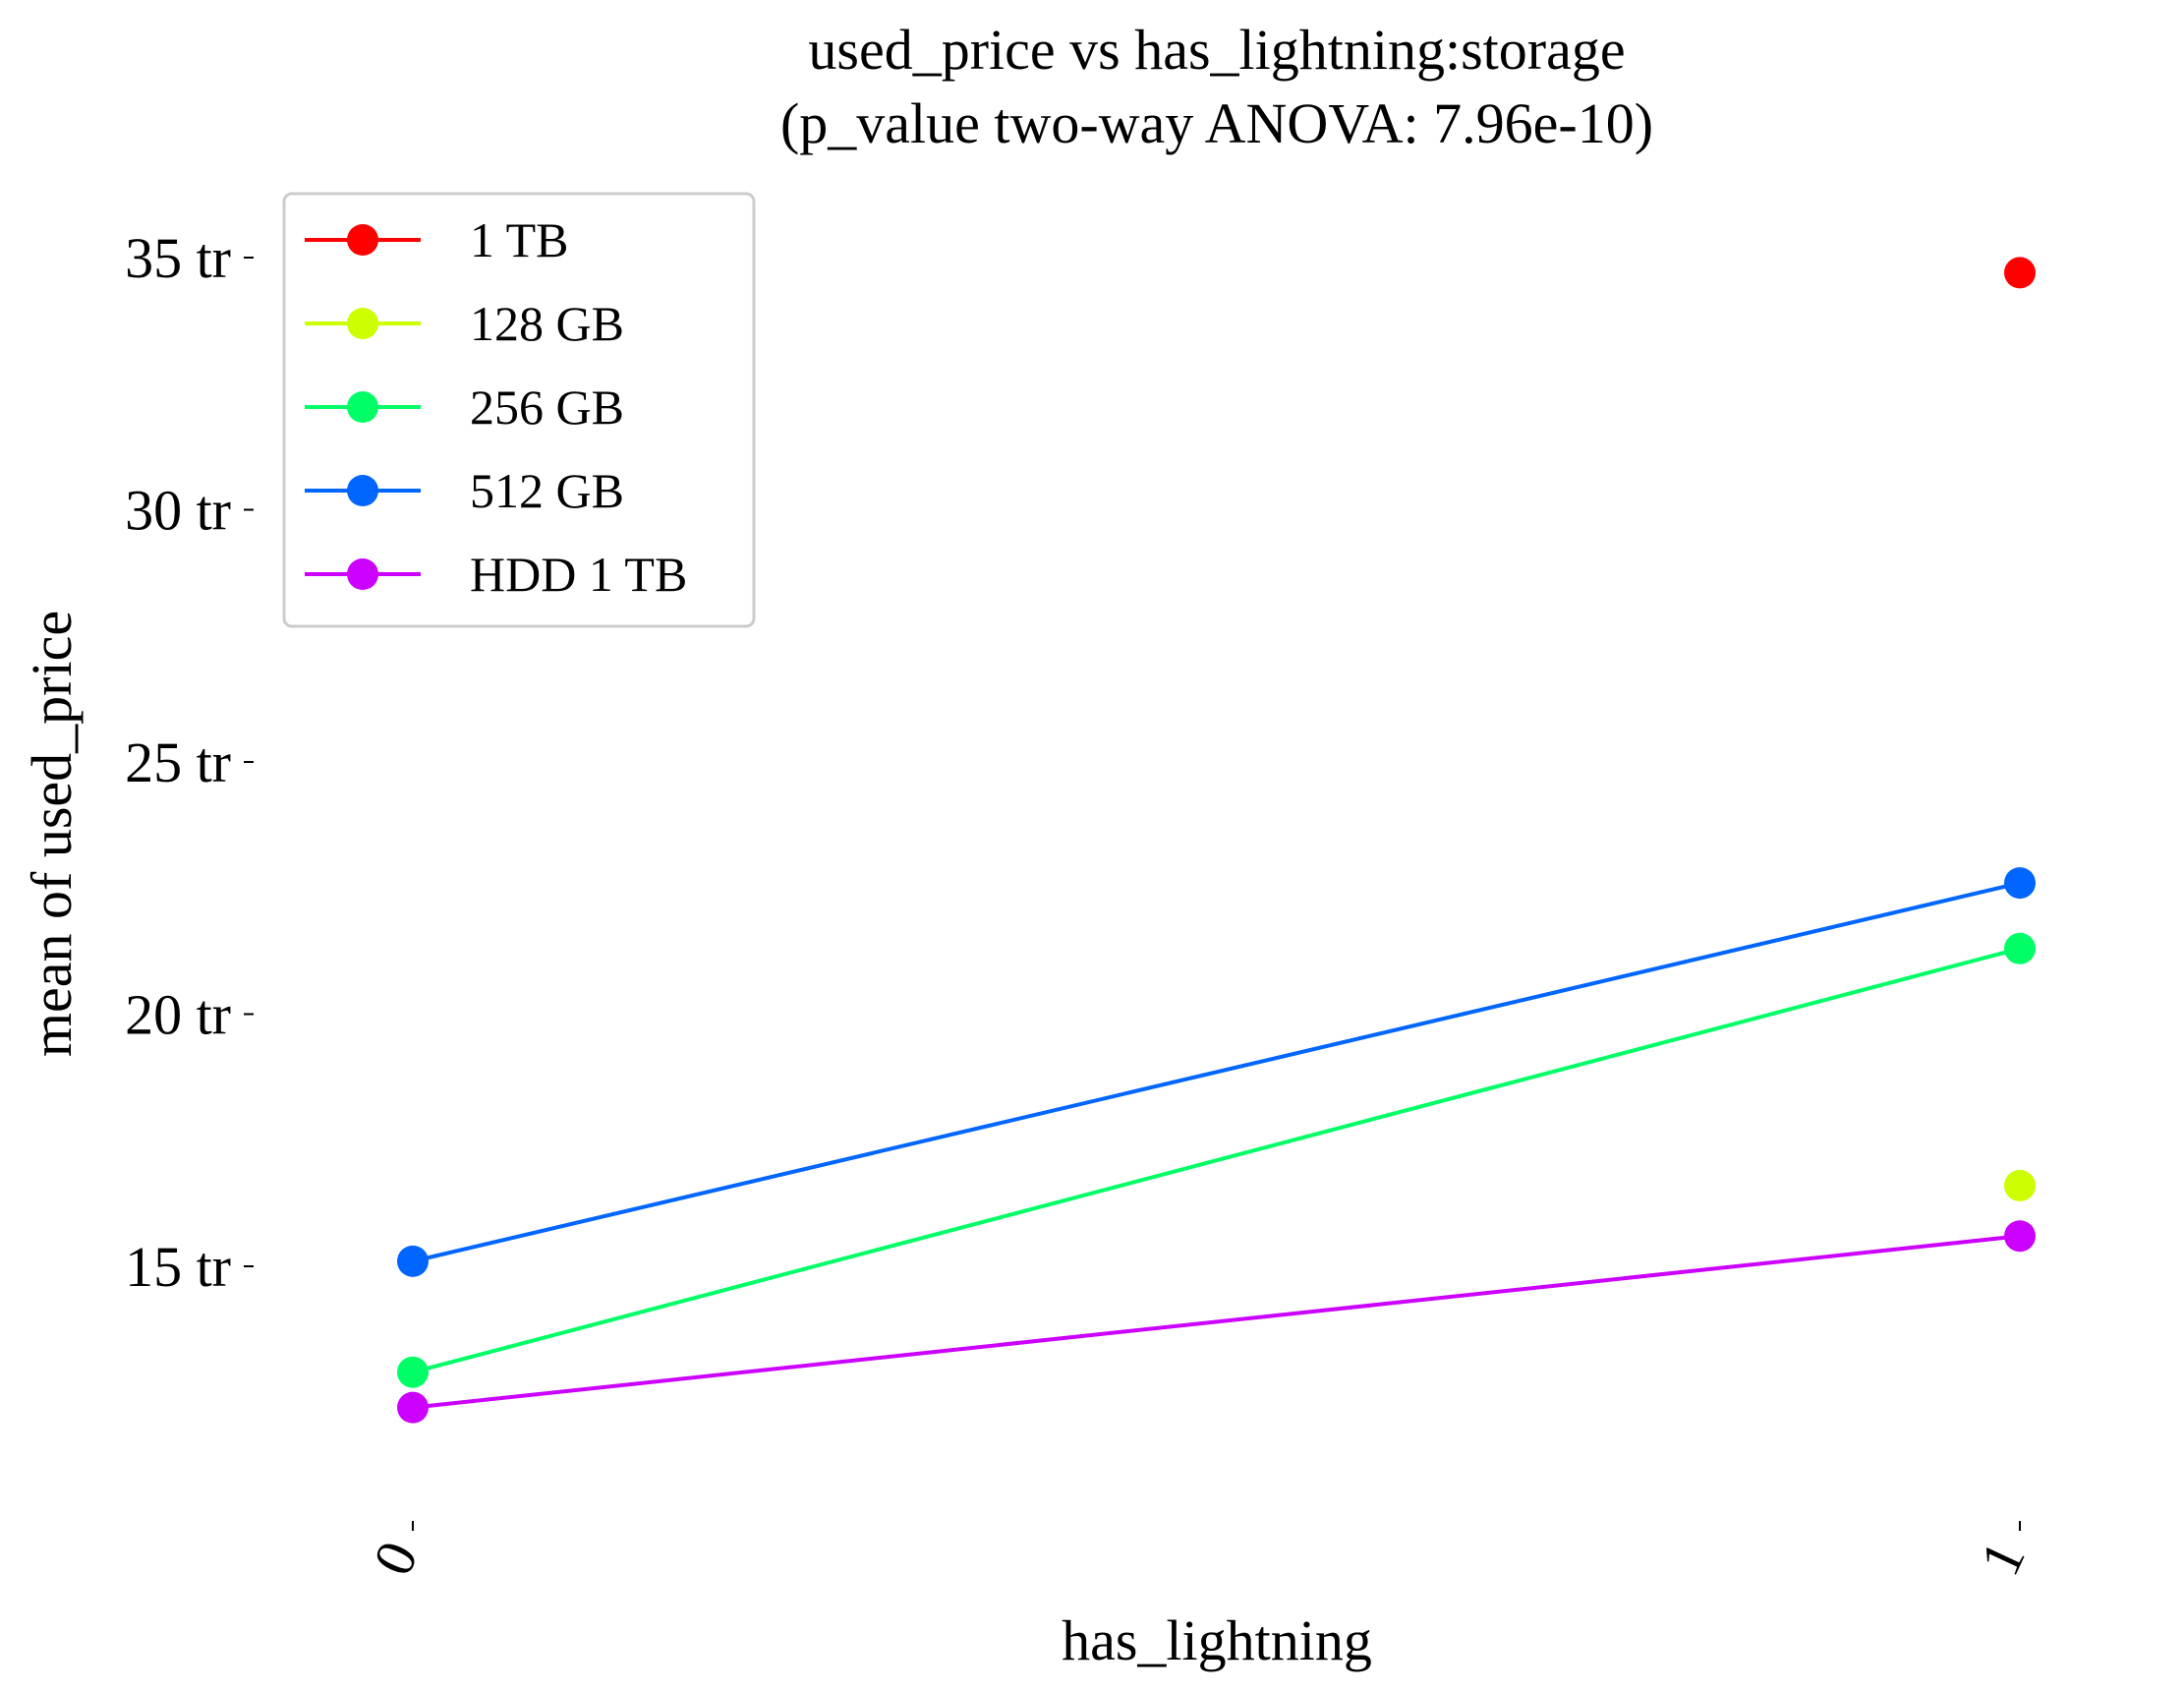  Describe the element at coordinates (178, 258) in the screenshot. I see `y-tick-label: 35 tr` at that location.